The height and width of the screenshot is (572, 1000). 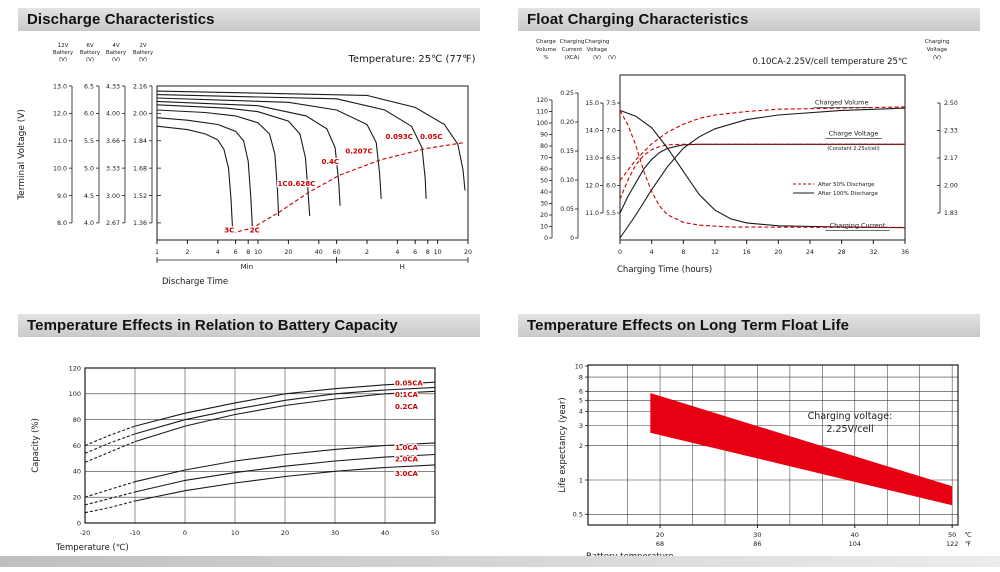 What do you see at coordinates (411, 59) in the screenshot?
I see `temperature-note: Temperature: 25℃ (77℉)` at bounding box center [411, 59].